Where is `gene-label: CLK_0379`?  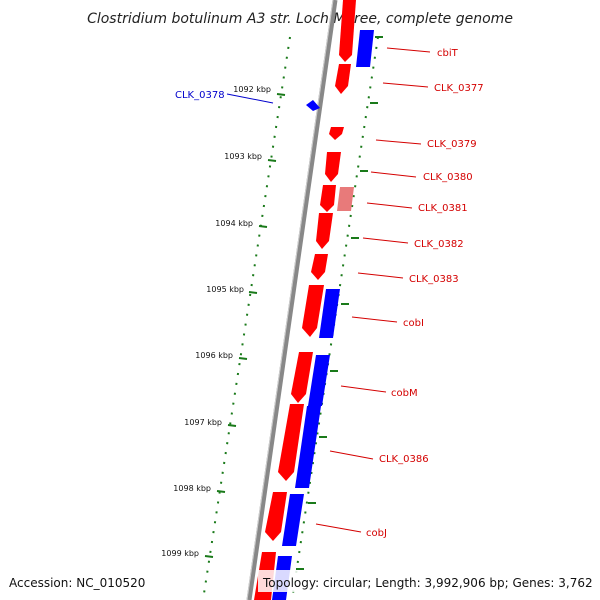
gene-label: CLK_0379 is located at coordinates (452, 144).